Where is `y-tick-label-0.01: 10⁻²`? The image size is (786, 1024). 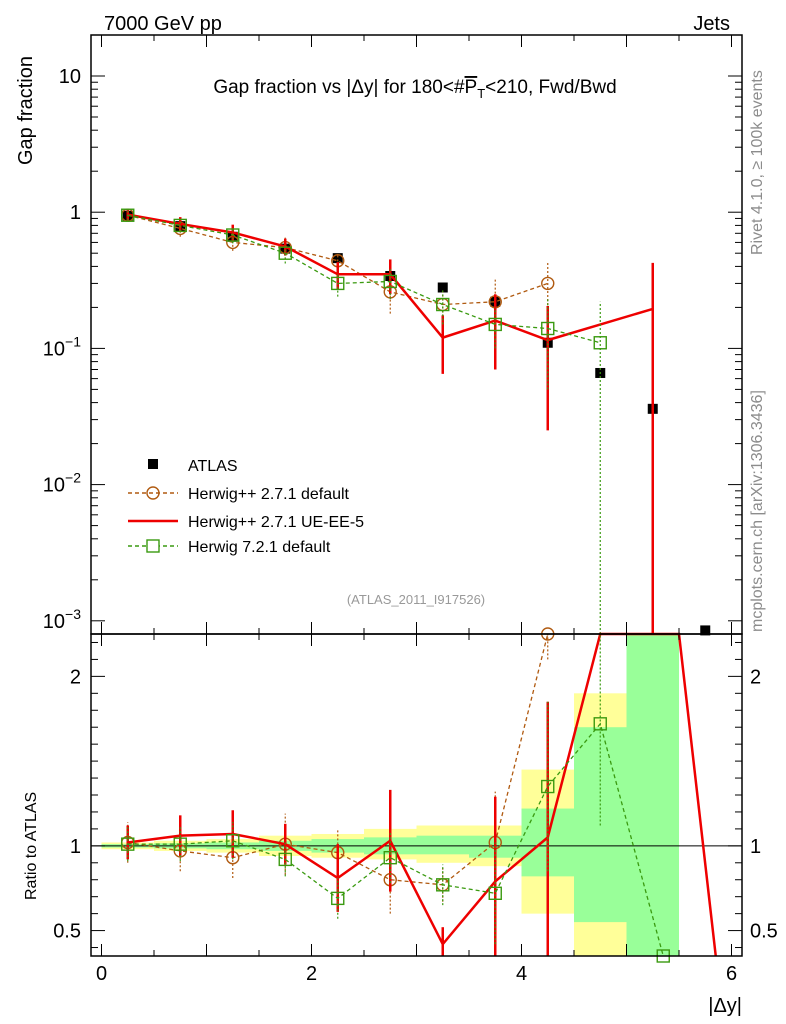
y-tick-label-0.01: 10⁻² is located at coordinates (62, 483).